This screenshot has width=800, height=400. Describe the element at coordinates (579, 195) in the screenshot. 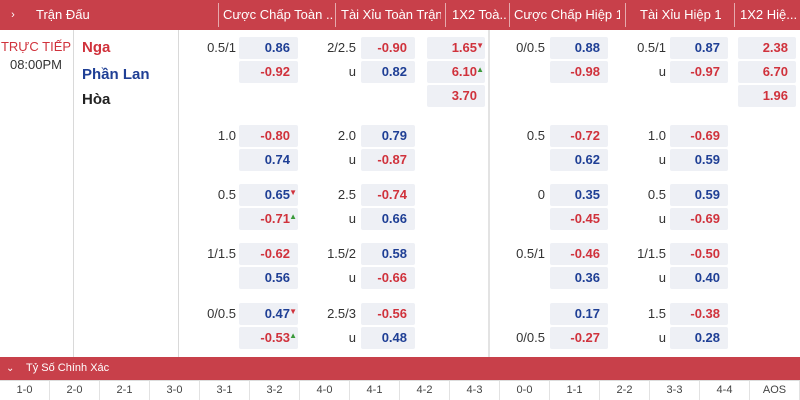

I see `odds-cell: 0.35` at that location.